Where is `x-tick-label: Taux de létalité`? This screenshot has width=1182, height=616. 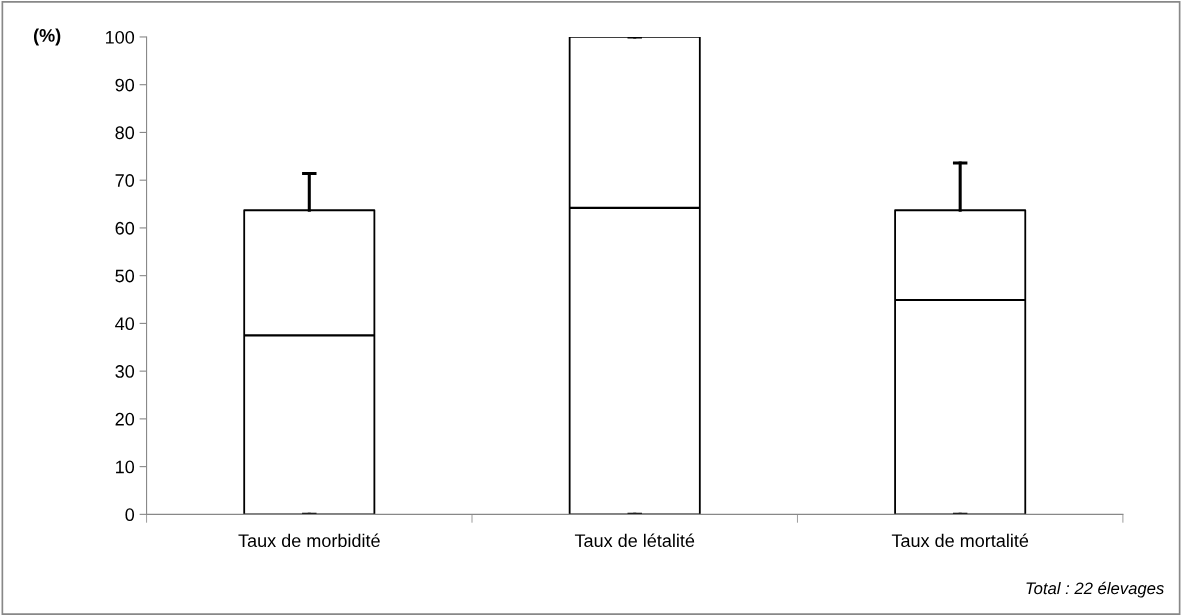 x-tick-label: Taux de létalité is located at coordinates (634, 540).